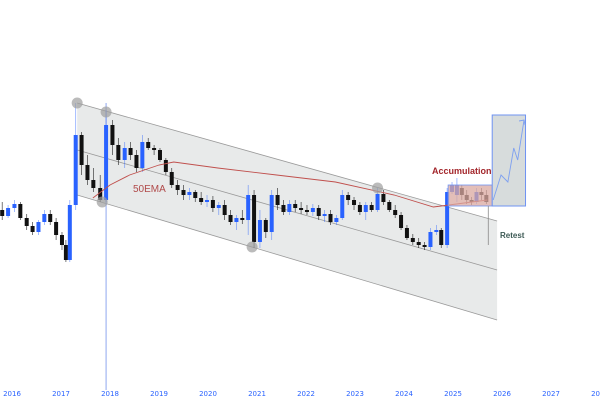 This screenshot has height=400, width=600. What do you see at coordinates (355, 394) in the screenshot?
I see `x-tick-label: 2023` at bounding box center [355, 394].